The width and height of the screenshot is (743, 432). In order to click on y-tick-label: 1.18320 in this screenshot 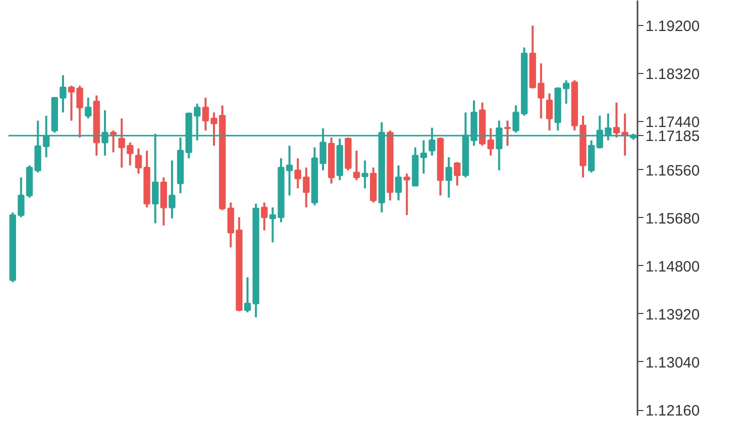, I will do `click(673, 75)`.